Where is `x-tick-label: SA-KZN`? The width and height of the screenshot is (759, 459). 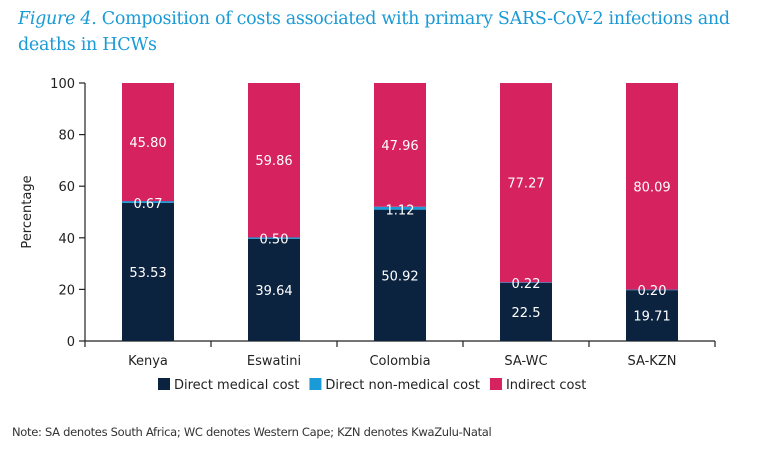
x-tick-label: SA-KZN is located at coordinates (652, 361).